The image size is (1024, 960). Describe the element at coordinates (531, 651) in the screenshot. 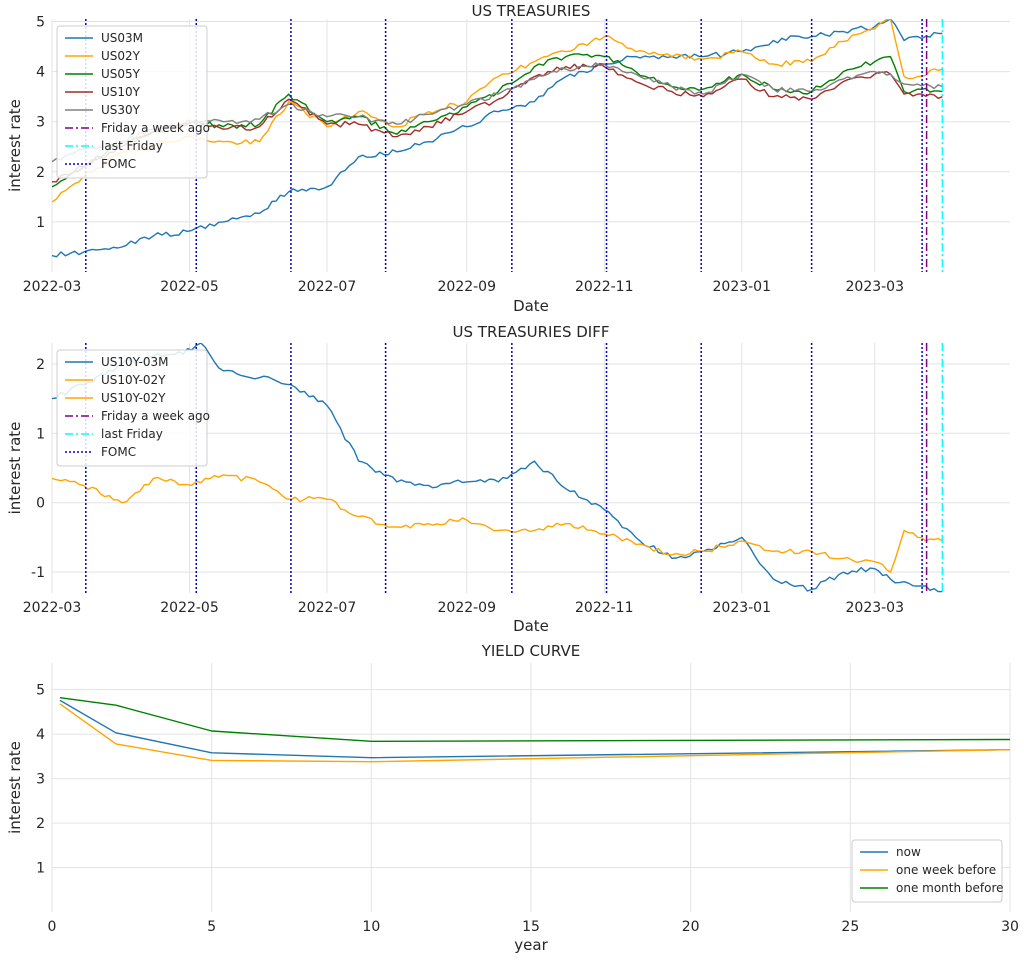

I see `chart-title: YIELD CURVE` at that location.